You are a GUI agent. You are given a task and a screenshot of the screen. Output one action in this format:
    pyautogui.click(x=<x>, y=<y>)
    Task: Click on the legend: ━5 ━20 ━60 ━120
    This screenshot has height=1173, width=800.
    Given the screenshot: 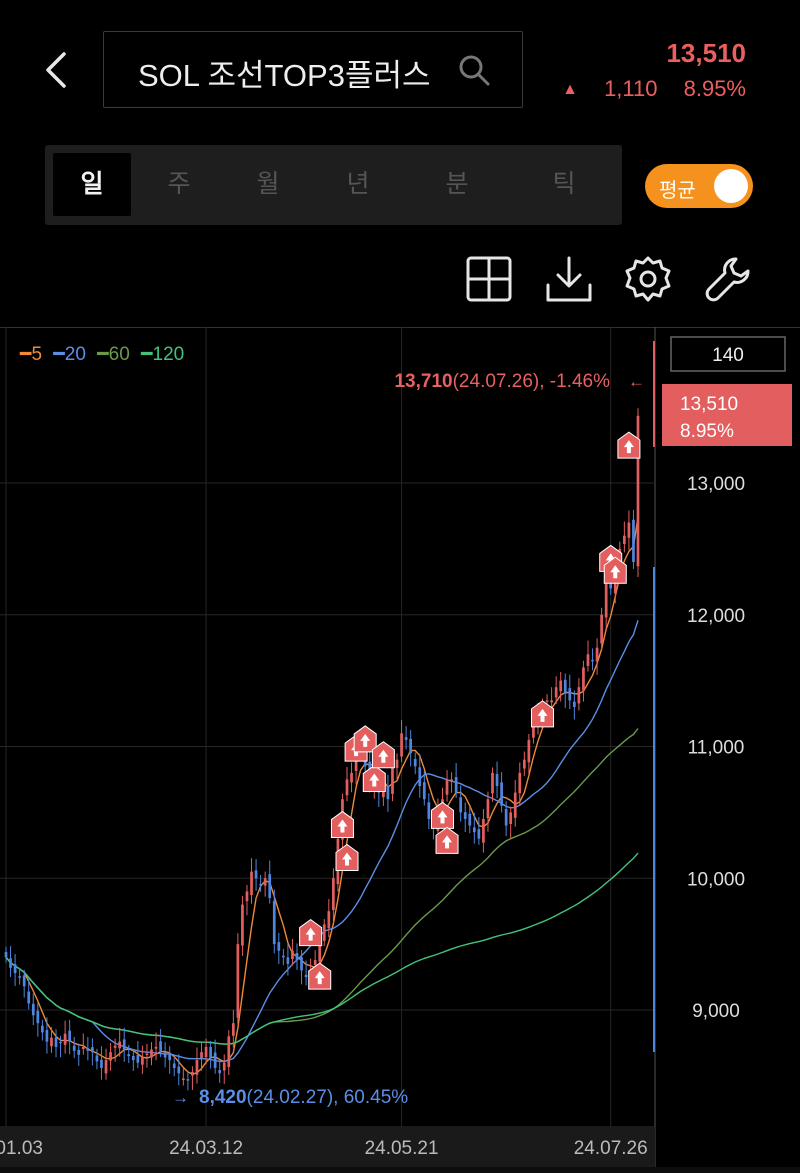 What is the action you would take?
    pyautogui.click(x=101, y=354)
    